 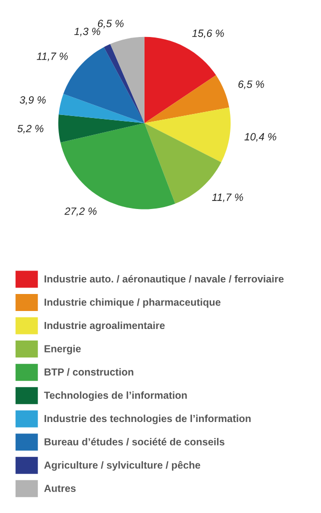 What do you see at coordinates (132, 303) in the screenshot?
I see `legend-label: Industrie chimique / pharmaceutique` at bounding box center [132, 303].